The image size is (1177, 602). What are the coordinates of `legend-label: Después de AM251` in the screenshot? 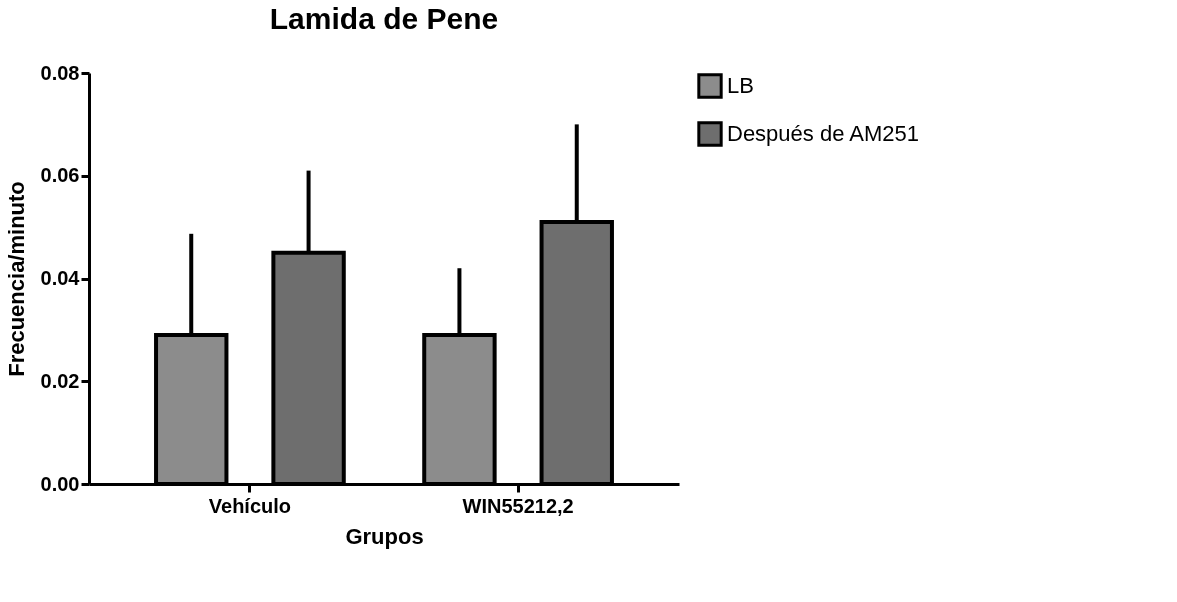 It's located at (823, 133).